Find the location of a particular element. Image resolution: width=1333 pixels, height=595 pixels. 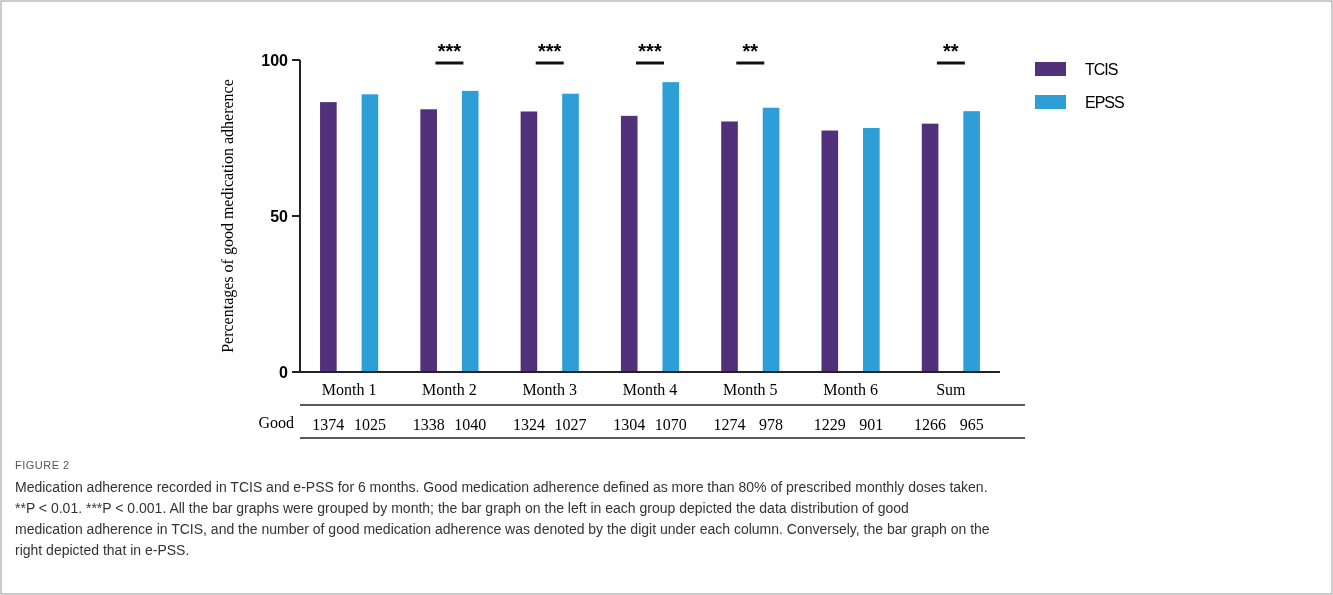

text: 1324 is located at coordinates (528, 424).